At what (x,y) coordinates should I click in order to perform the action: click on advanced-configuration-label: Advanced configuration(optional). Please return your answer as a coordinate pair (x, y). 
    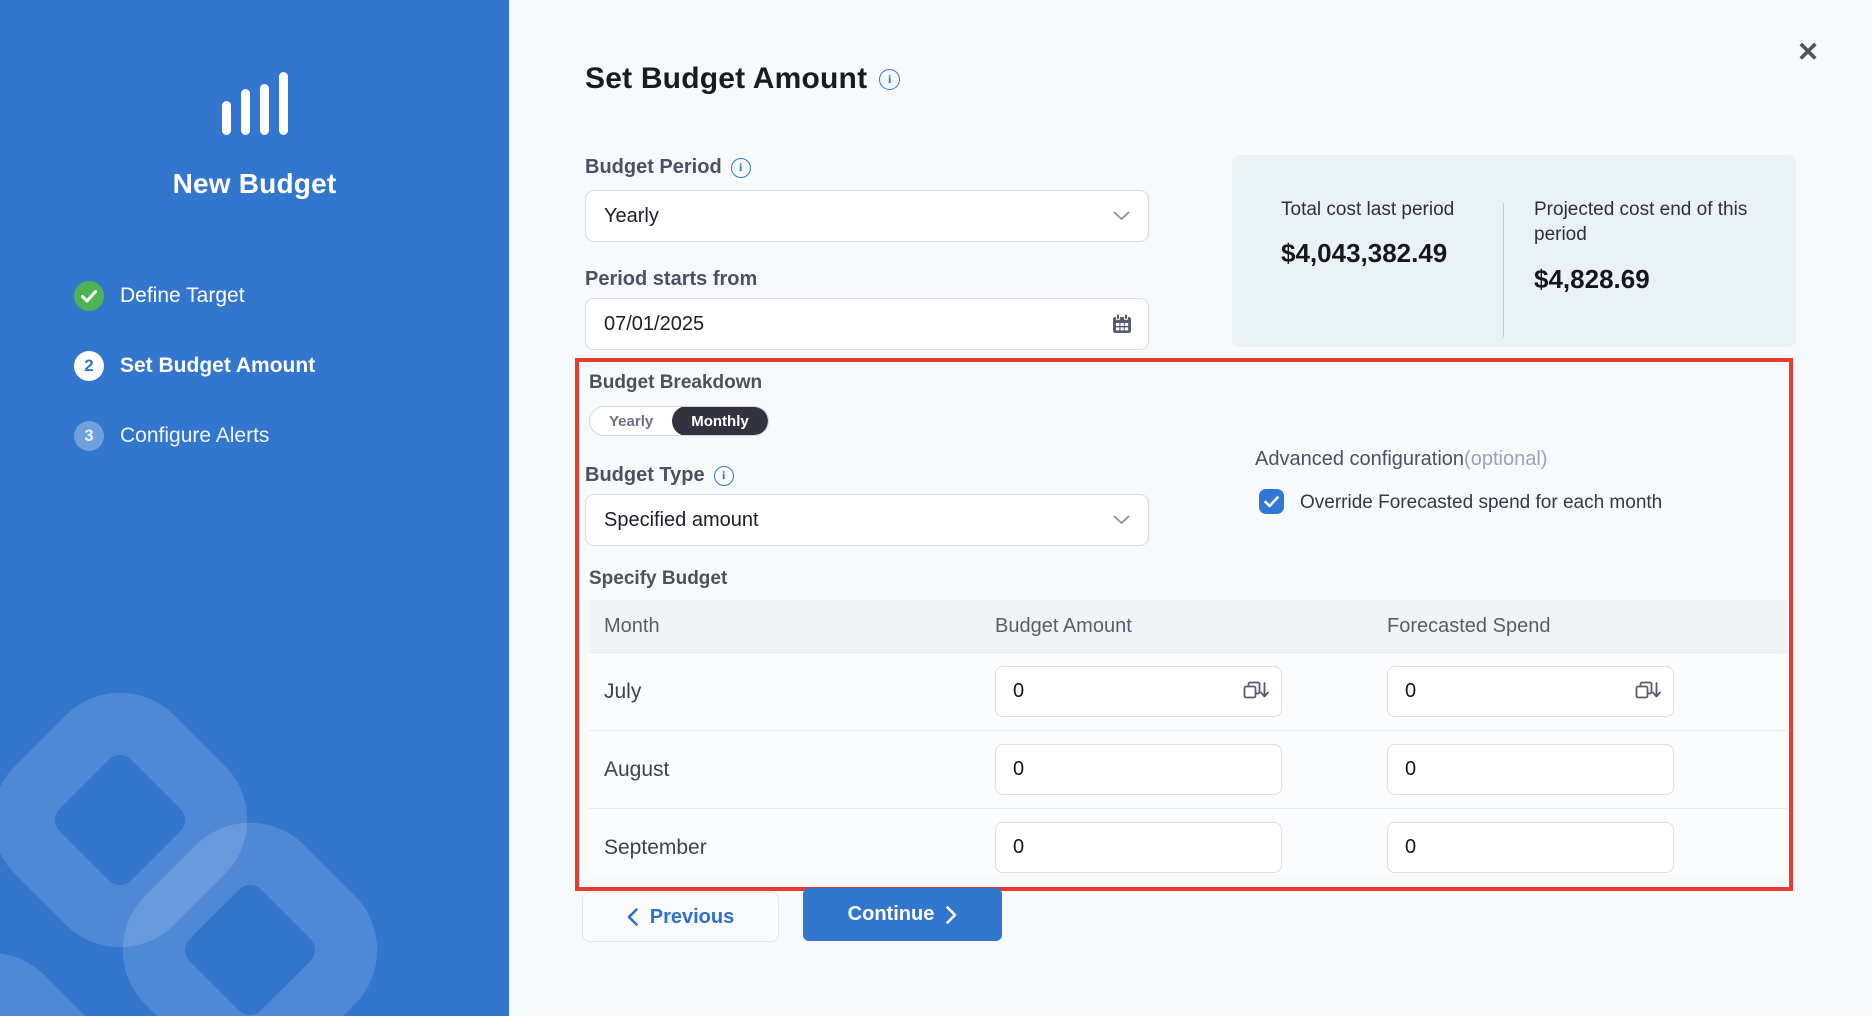
    Looking at the image, I should click on (1401, 459).